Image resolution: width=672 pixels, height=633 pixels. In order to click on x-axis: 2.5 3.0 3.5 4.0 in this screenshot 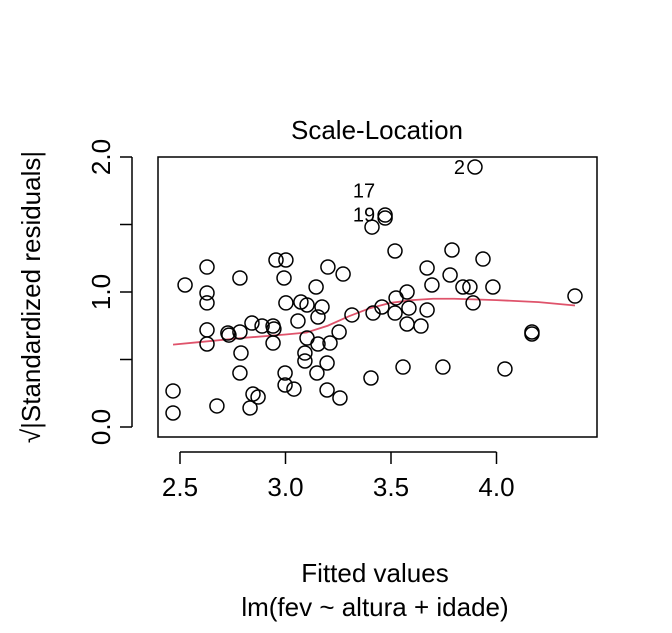, I will do `click(338, 476)`.